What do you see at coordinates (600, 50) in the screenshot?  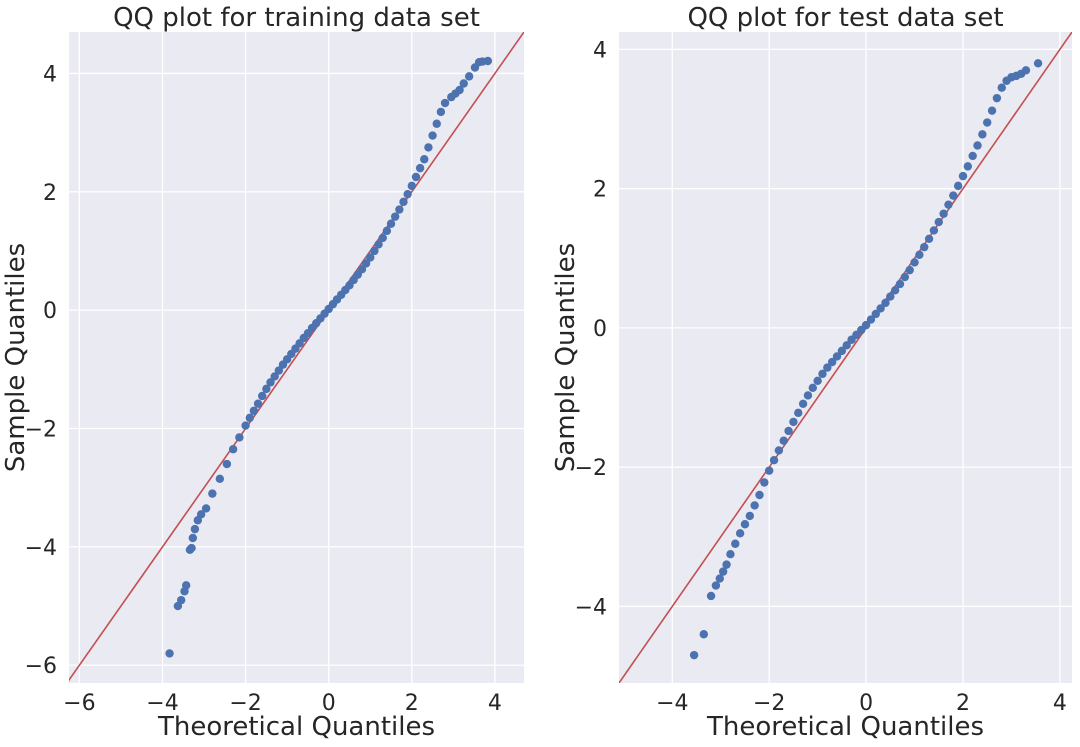 I see `y-tick-label: 4` at bounding box center [600, 50].